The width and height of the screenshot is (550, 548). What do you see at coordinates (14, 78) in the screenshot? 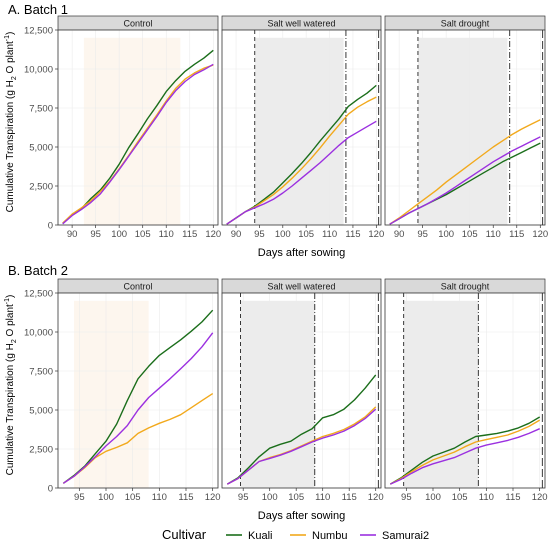
I see `y-axis-label-sub1: 2` at bounding box center [14, 78].